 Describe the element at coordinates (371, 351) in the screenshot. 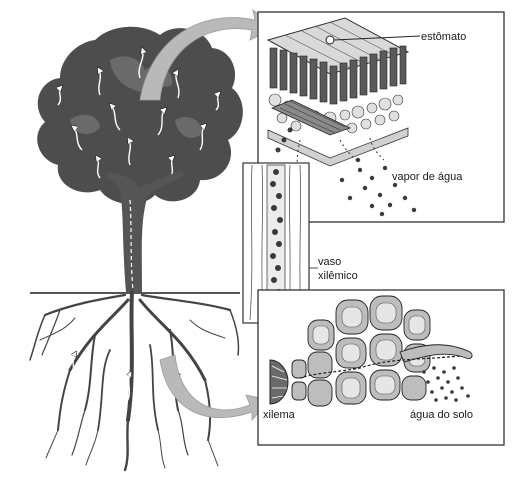

I see `root-tissue` at that location.